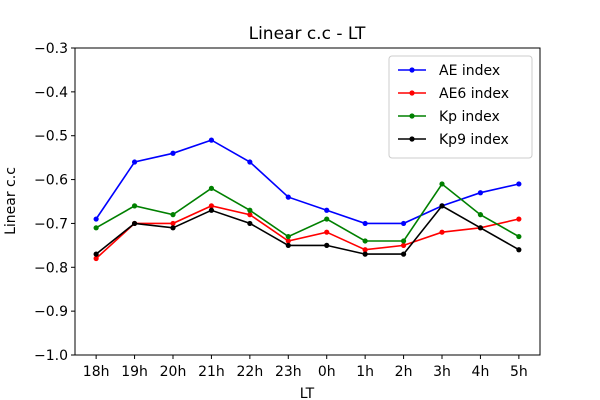 The width and height of the screenshot is (600, 400). Describe the element at coordinates (51, 49) in the screenshot. I see `y-tick-label: −0.3` at that location.